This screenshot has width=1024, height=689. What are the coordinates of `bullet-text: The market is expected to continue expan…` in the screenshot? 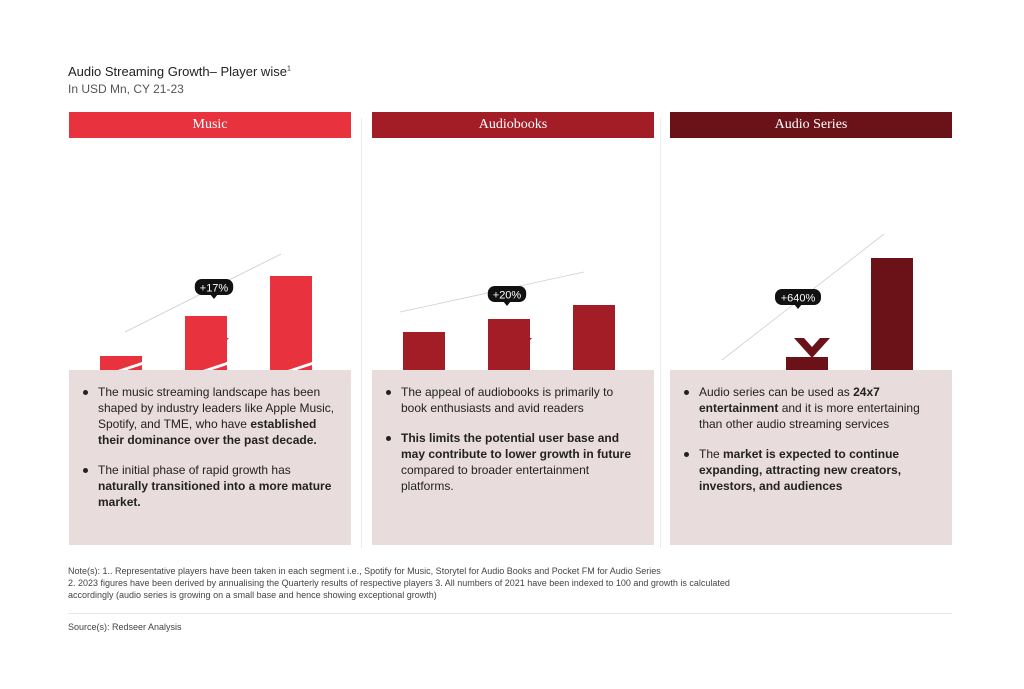 It's located at (800, 470).